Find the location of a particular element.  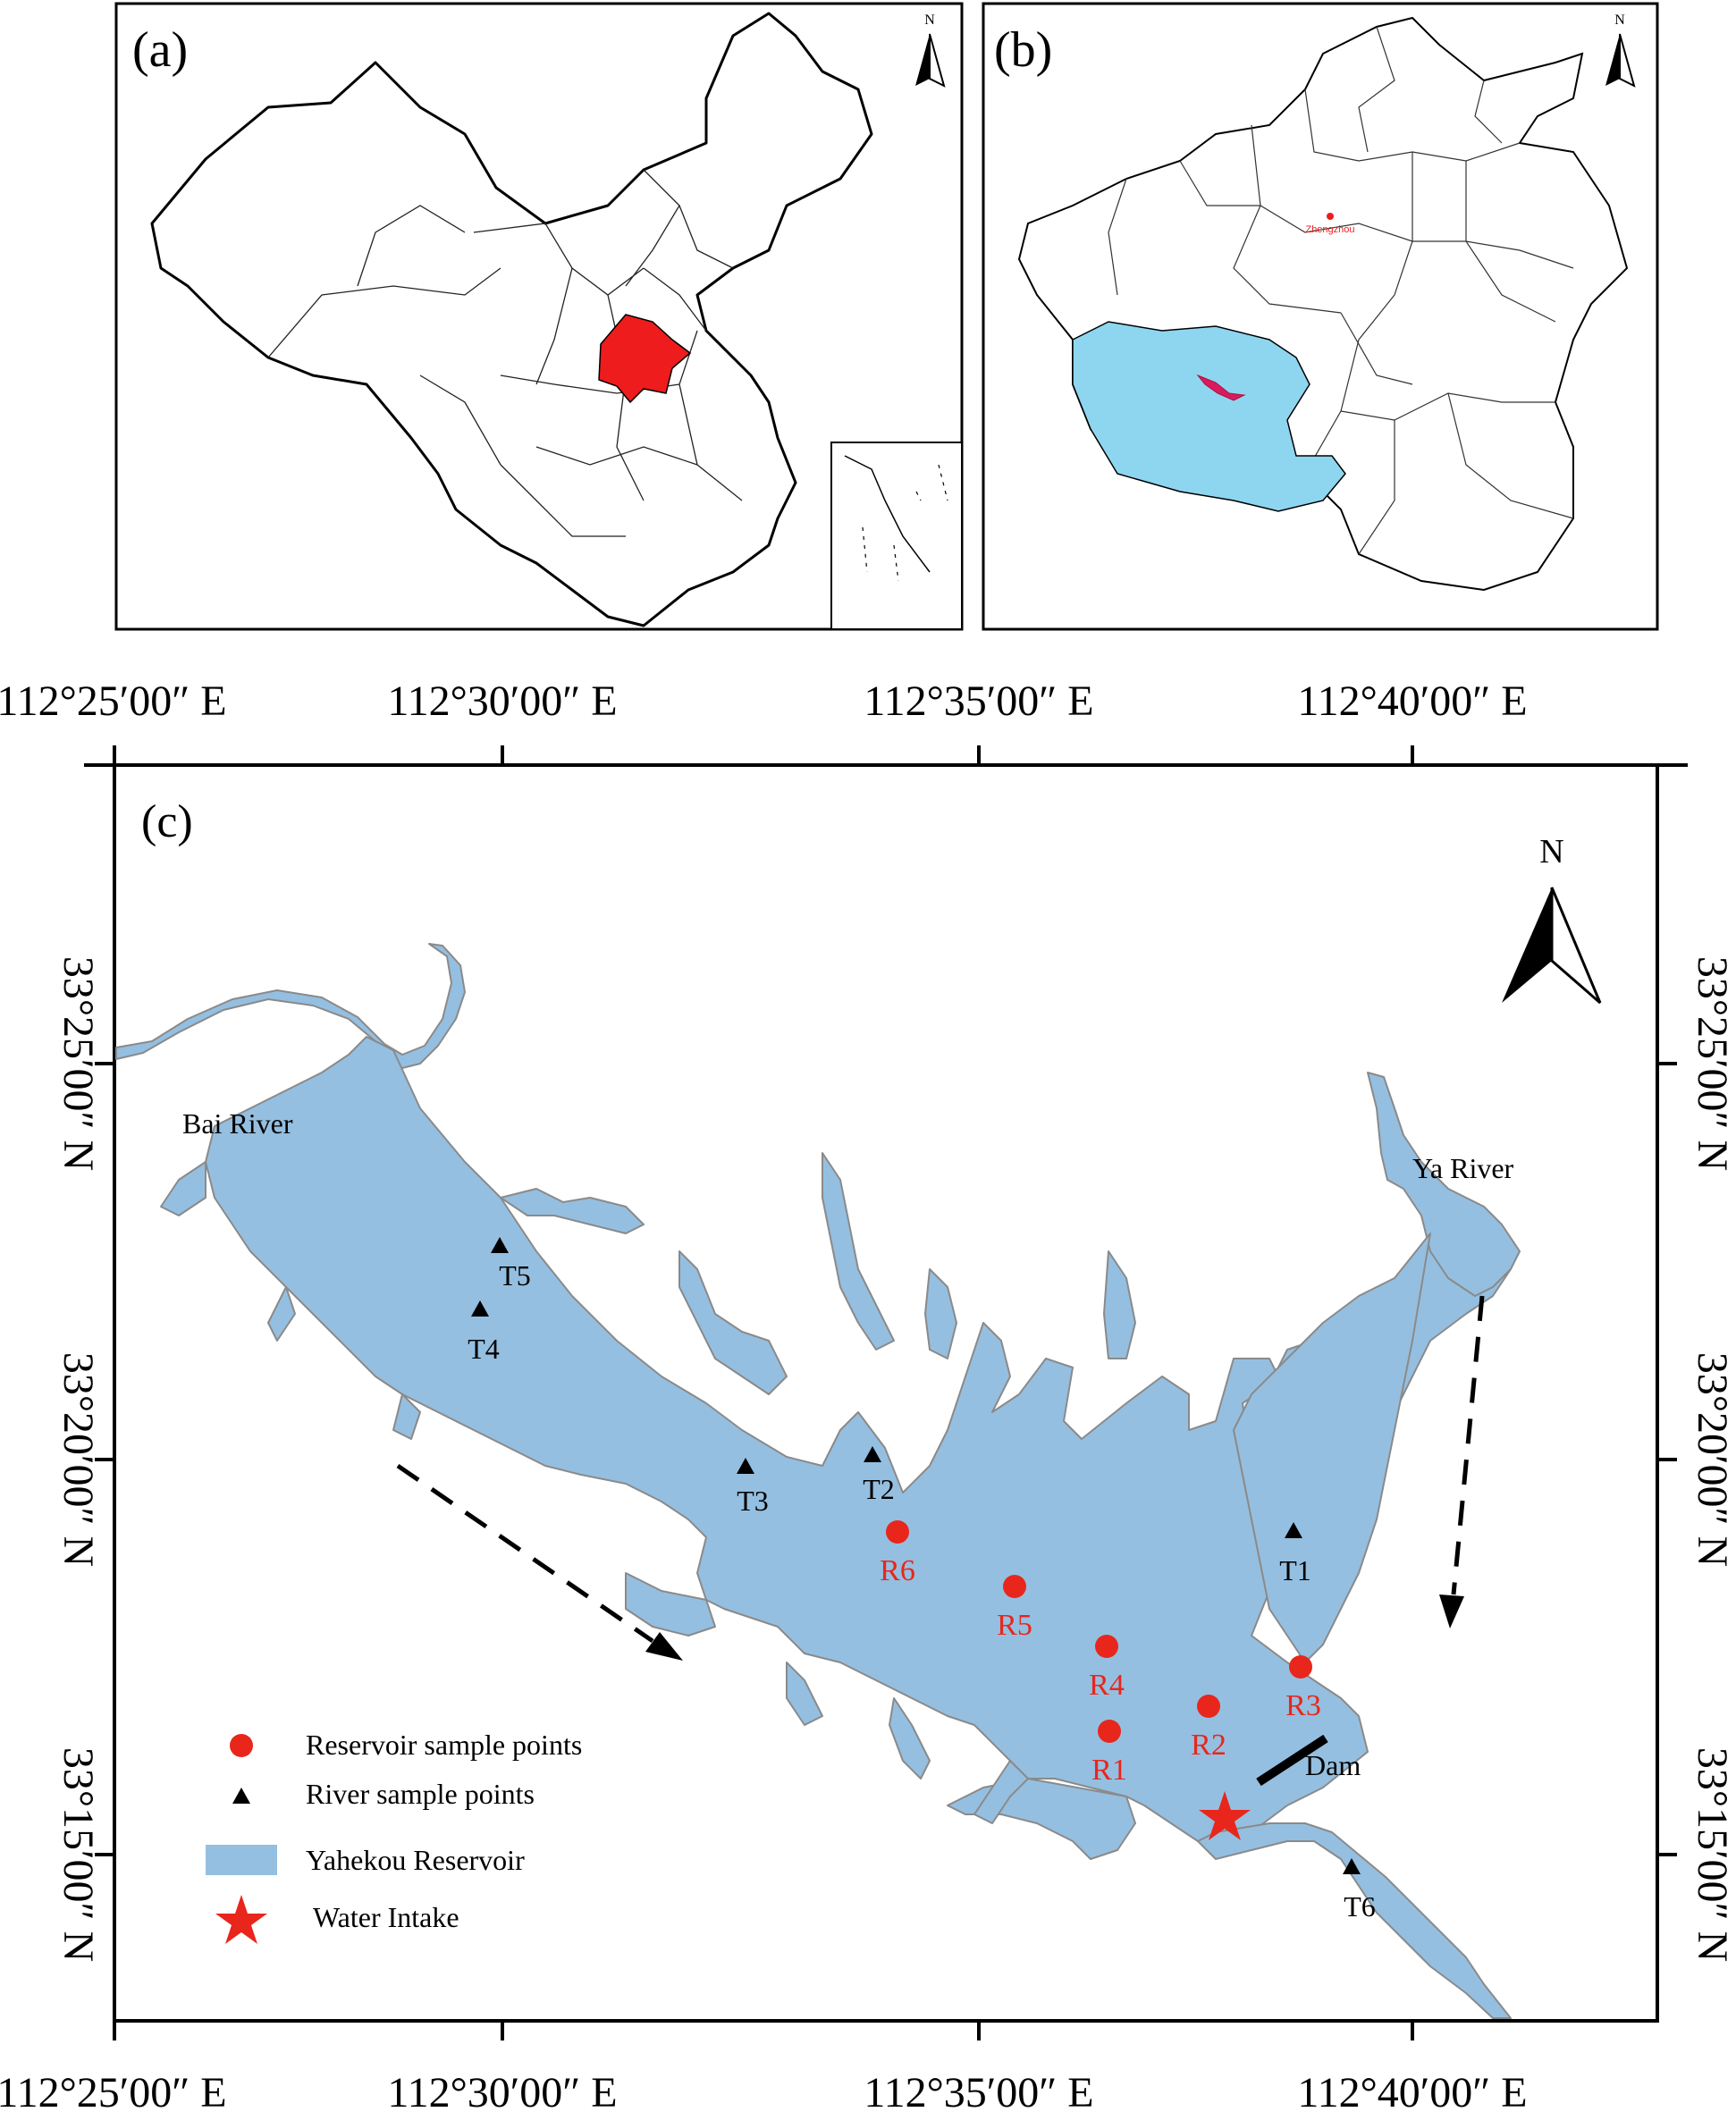

reservoir-point-label: R5 is located at coordinates (1014, 1625).